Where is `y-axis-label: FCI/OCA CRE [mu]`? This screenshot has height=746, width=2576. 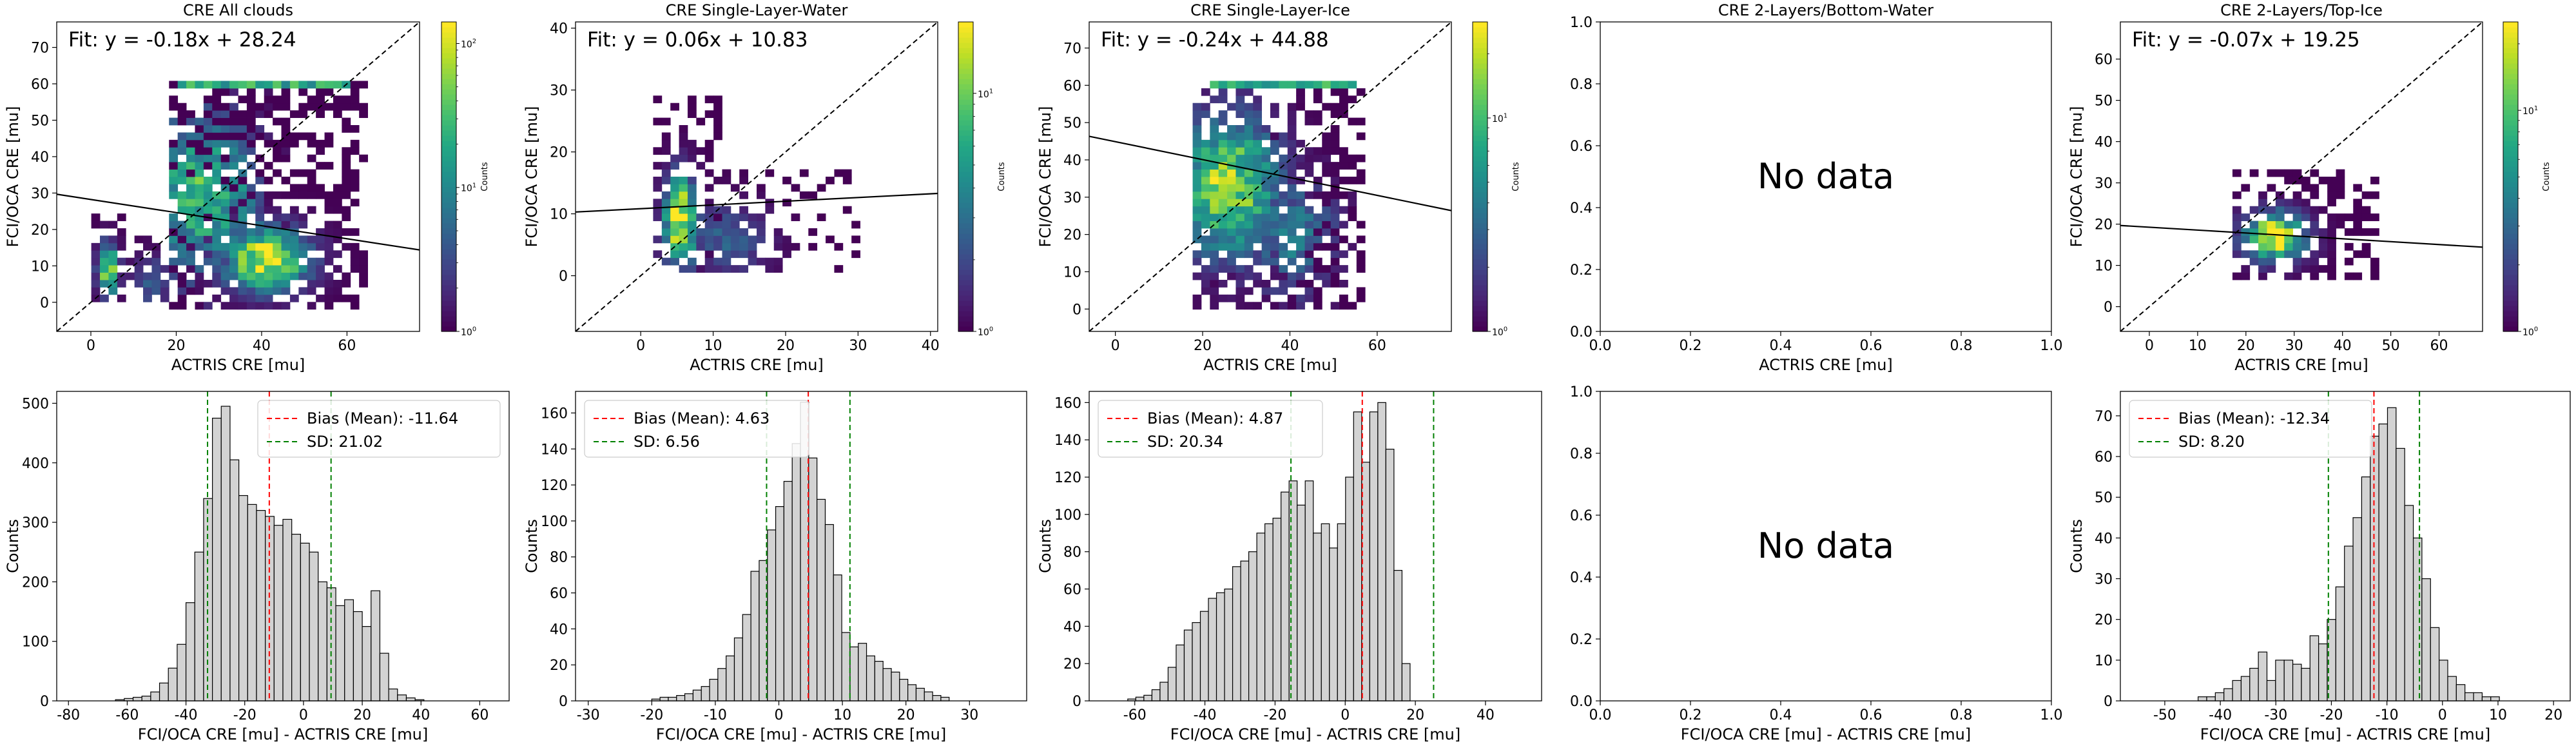
y-axis-label: FCI/OCA CRE [mu] is located at coordinates (2077, 177).